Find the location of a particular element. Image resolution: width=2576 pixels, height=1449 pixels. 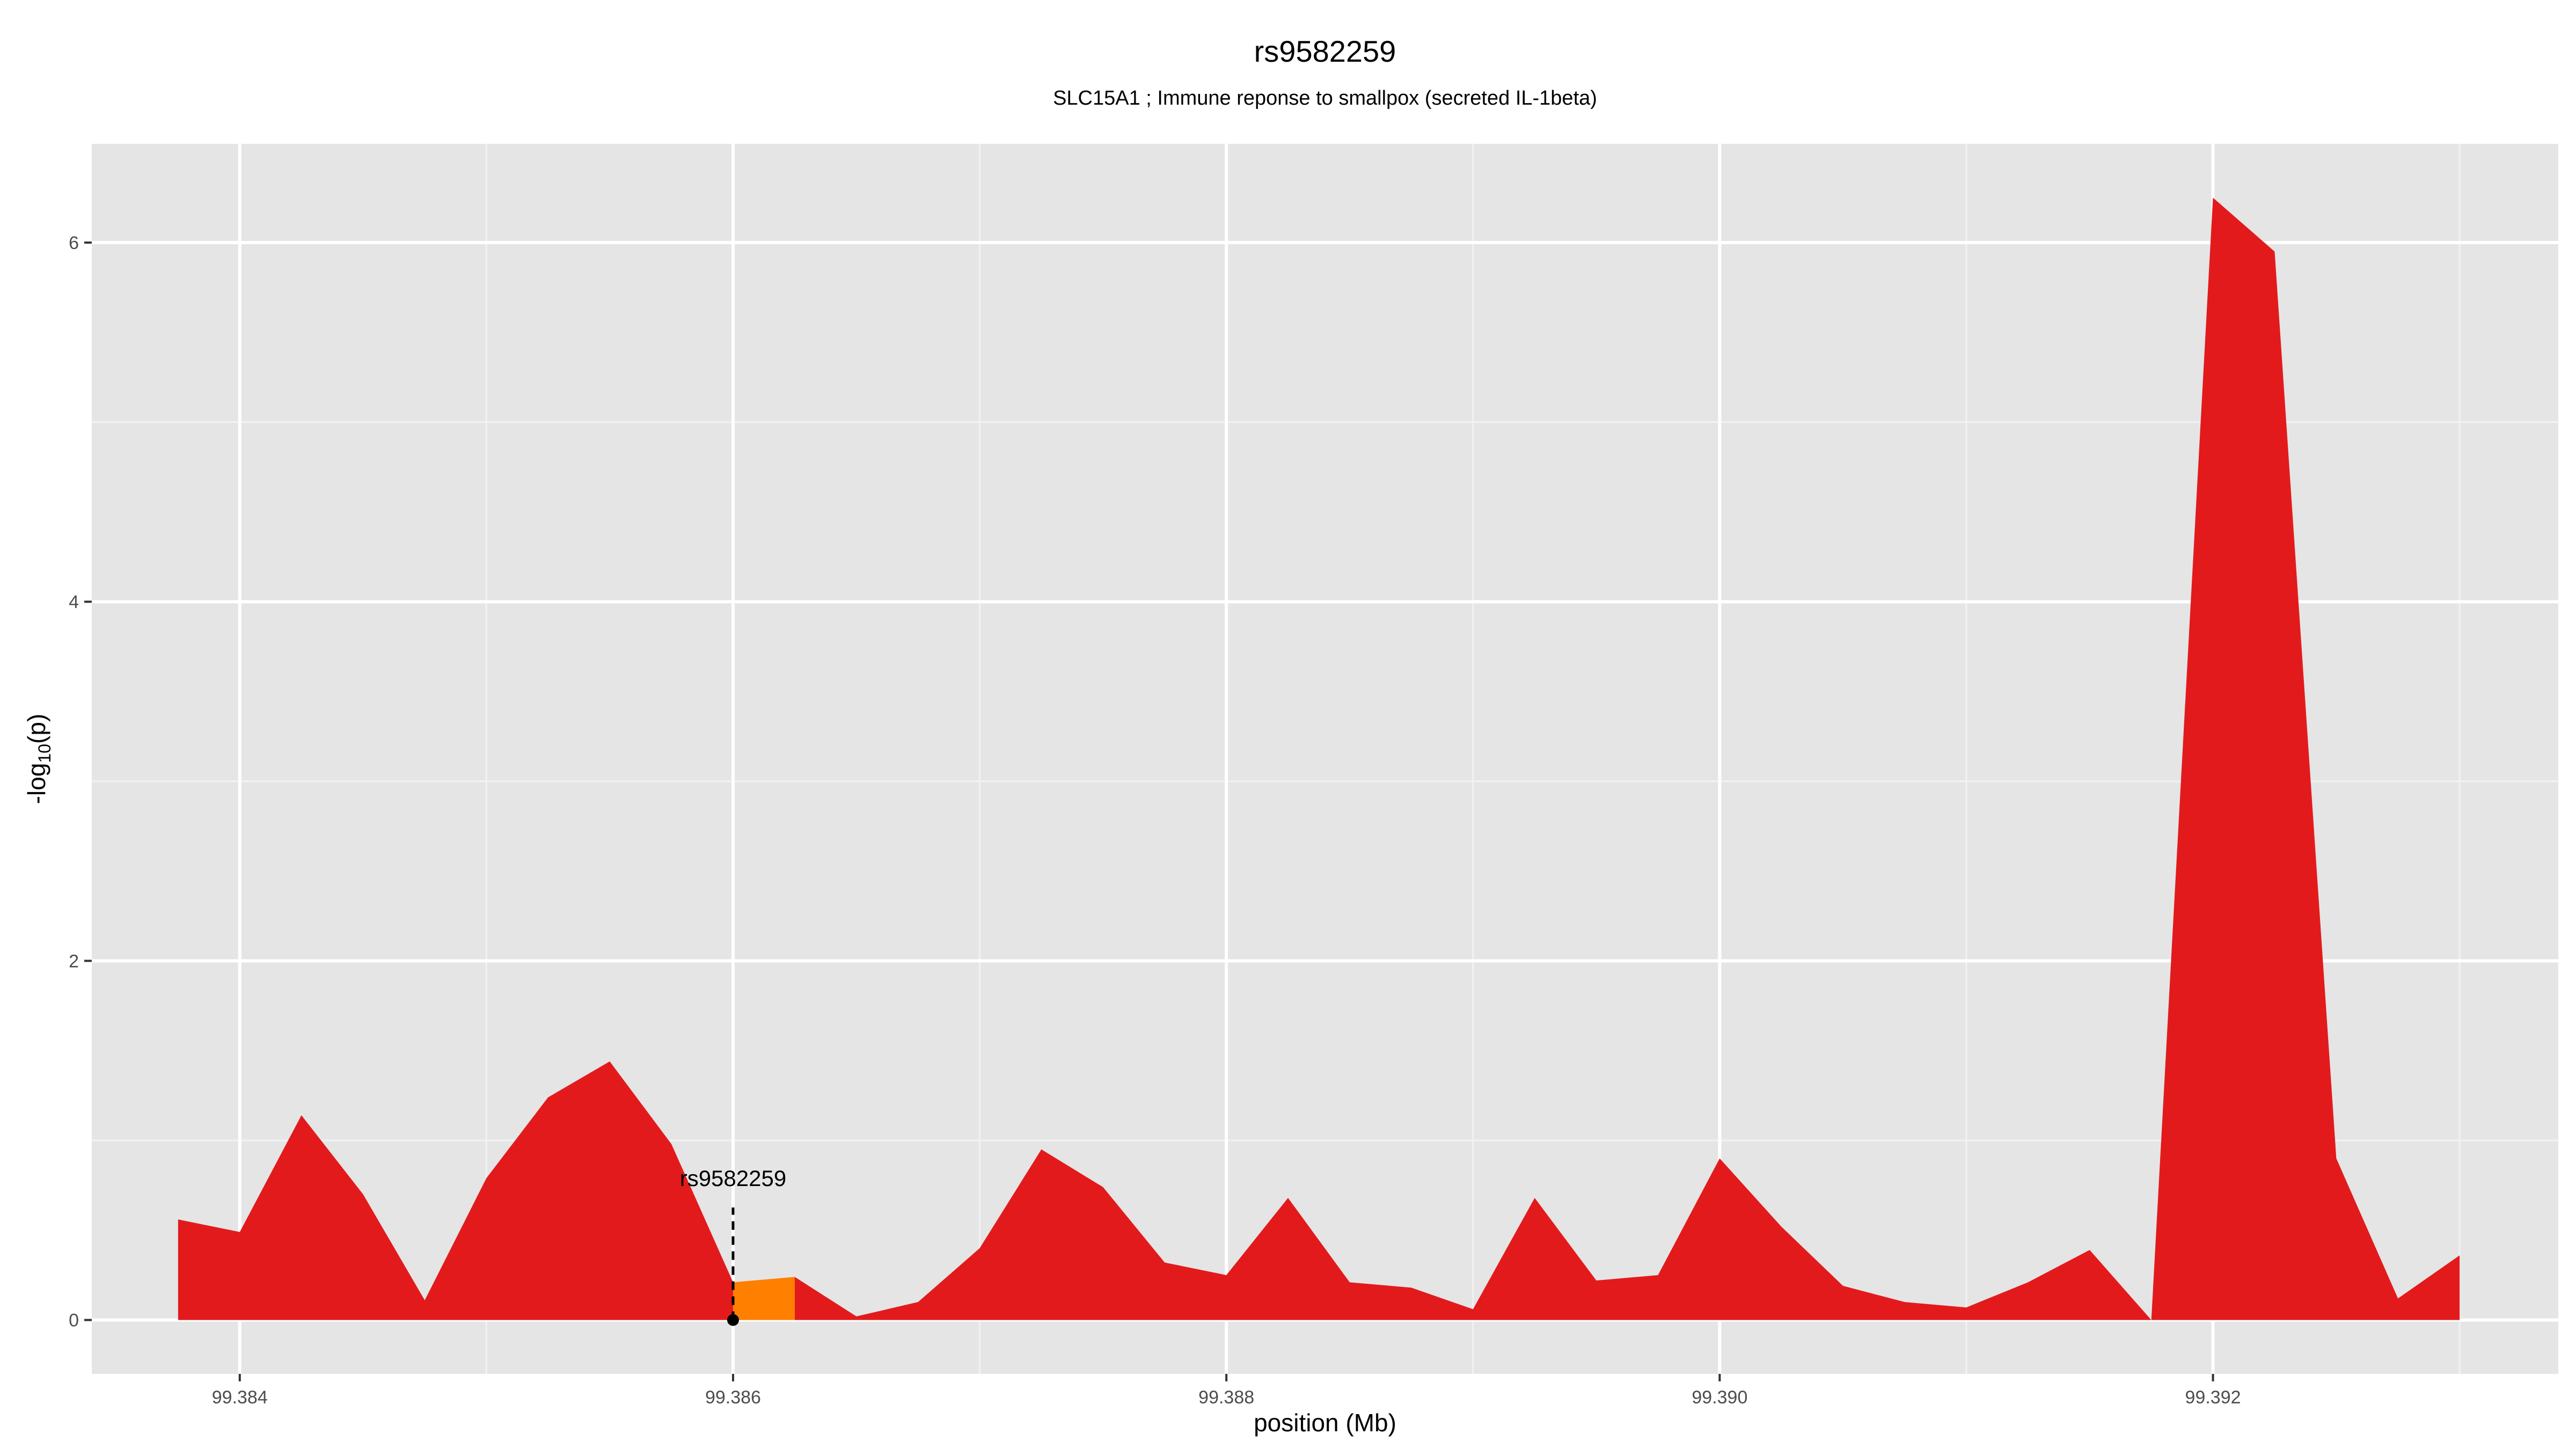

y-tick-label: 6 is located at coordinates (74, 243).